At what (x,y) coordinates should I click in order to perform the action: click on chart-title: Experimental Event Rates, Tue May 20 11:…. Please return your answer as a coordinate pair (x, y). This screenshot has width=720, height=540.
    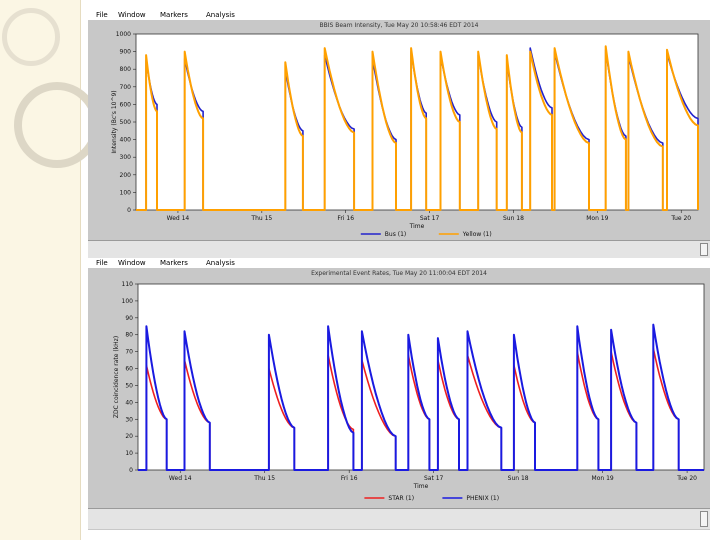
    Looking at the image, I should click on (399, 273).